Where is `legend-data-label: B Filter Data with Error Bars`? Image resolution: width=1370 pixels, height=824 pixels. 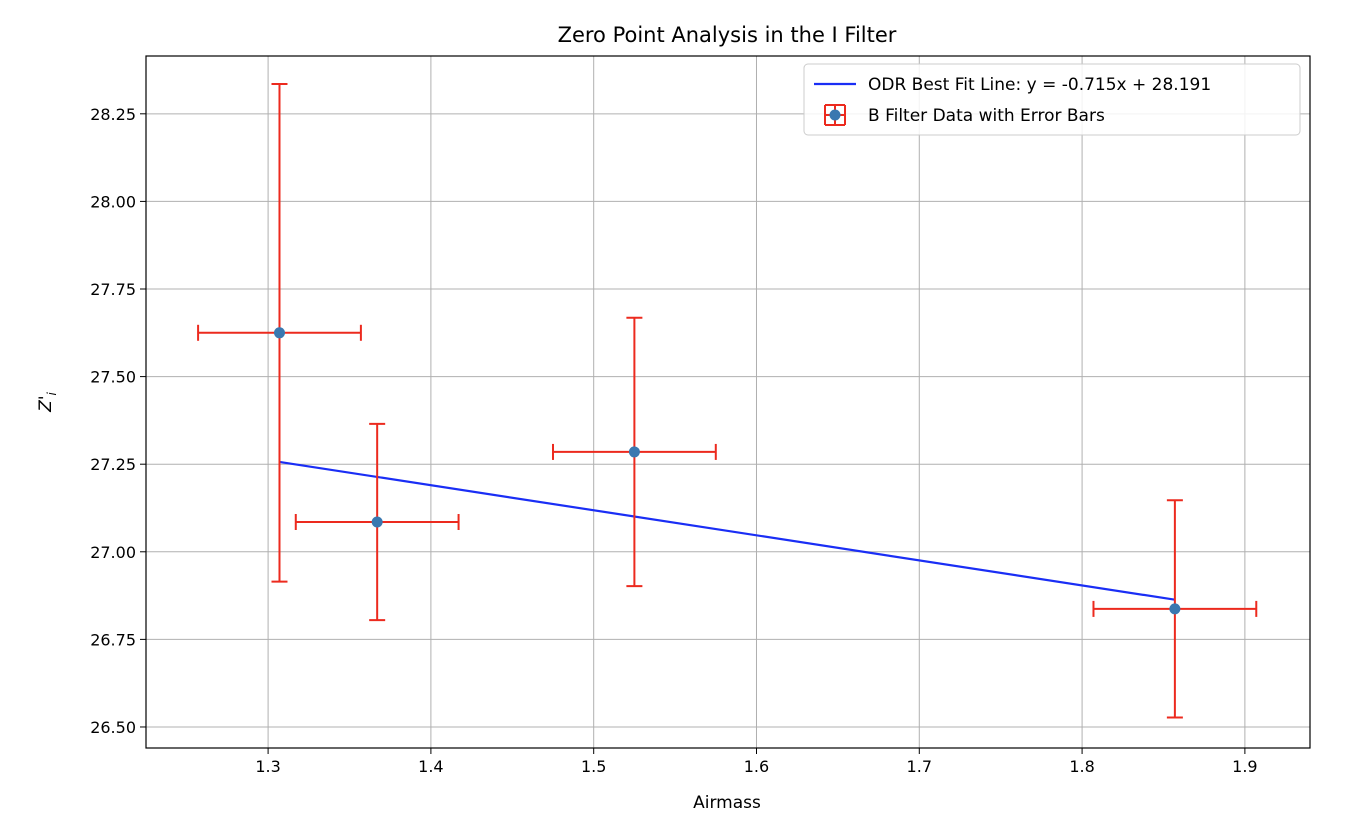
legend-data-label: B Filter Data with Error Bars is located at coordinates (986, 116).